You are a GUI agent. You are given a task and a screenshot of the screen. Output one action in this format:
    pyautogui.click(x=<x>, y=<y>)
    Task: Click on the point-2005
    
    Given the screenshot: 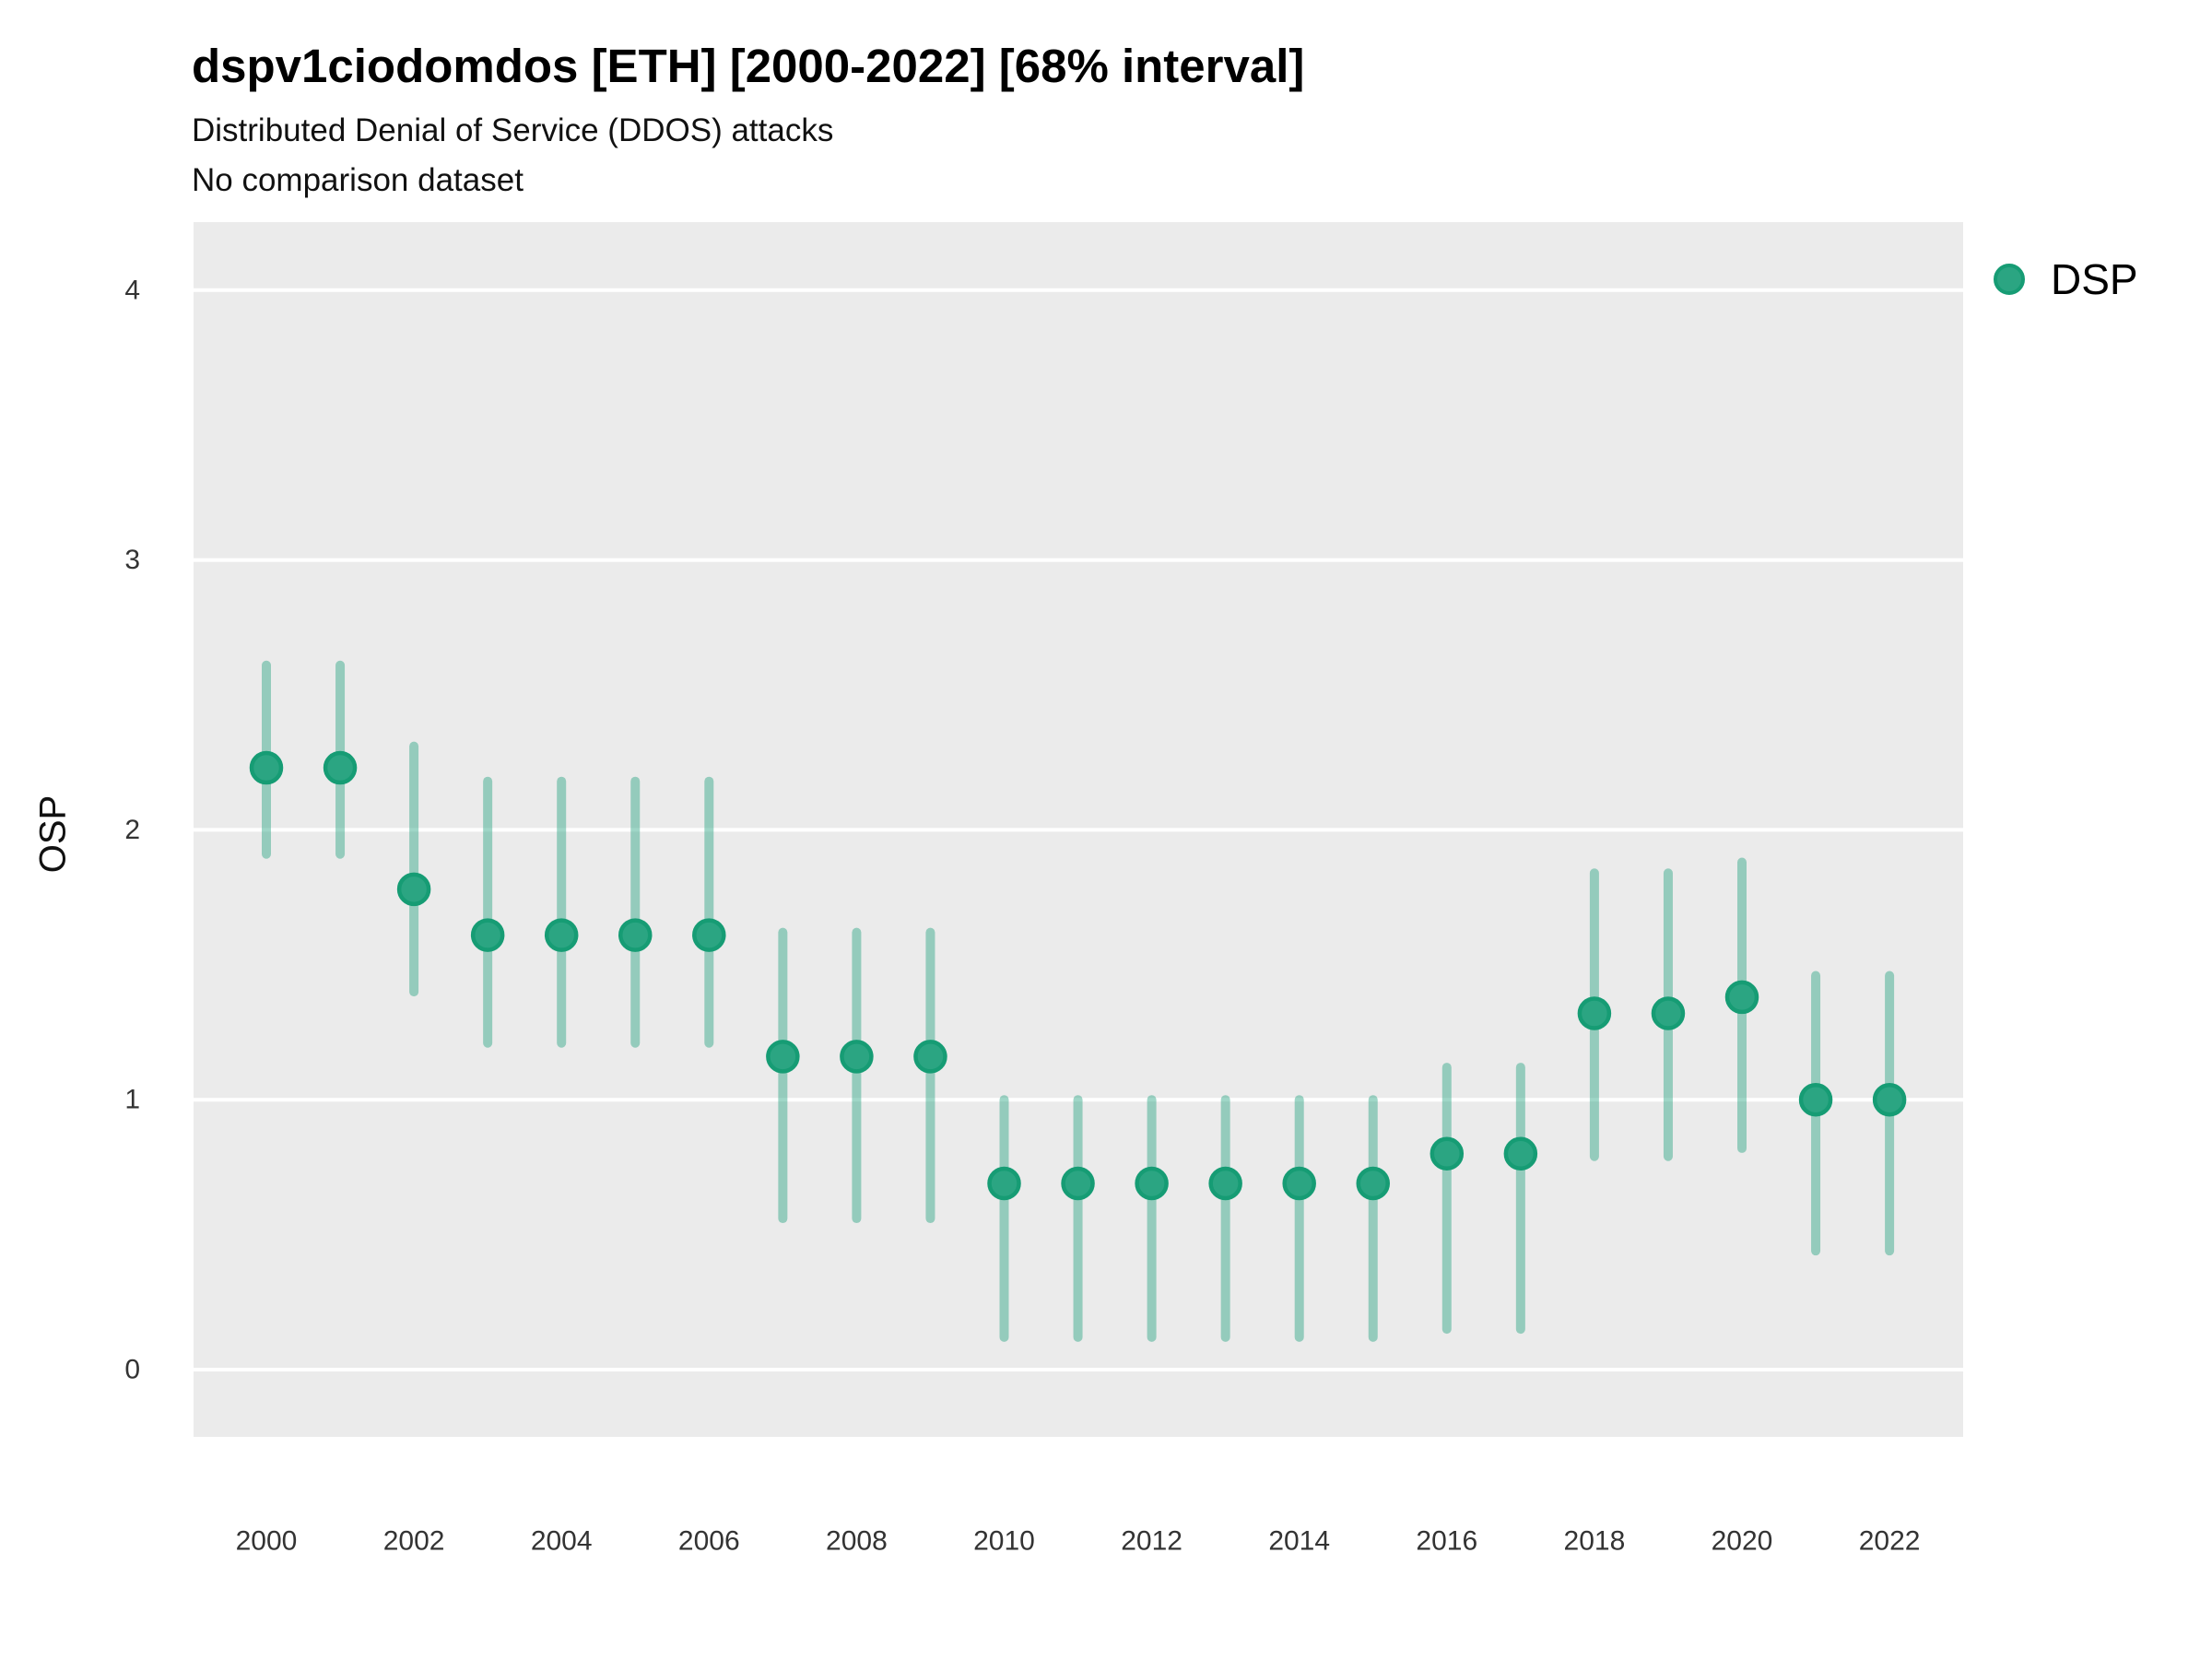 What is the action you would take?
    pyautogui.click(x=635, y=935)
    